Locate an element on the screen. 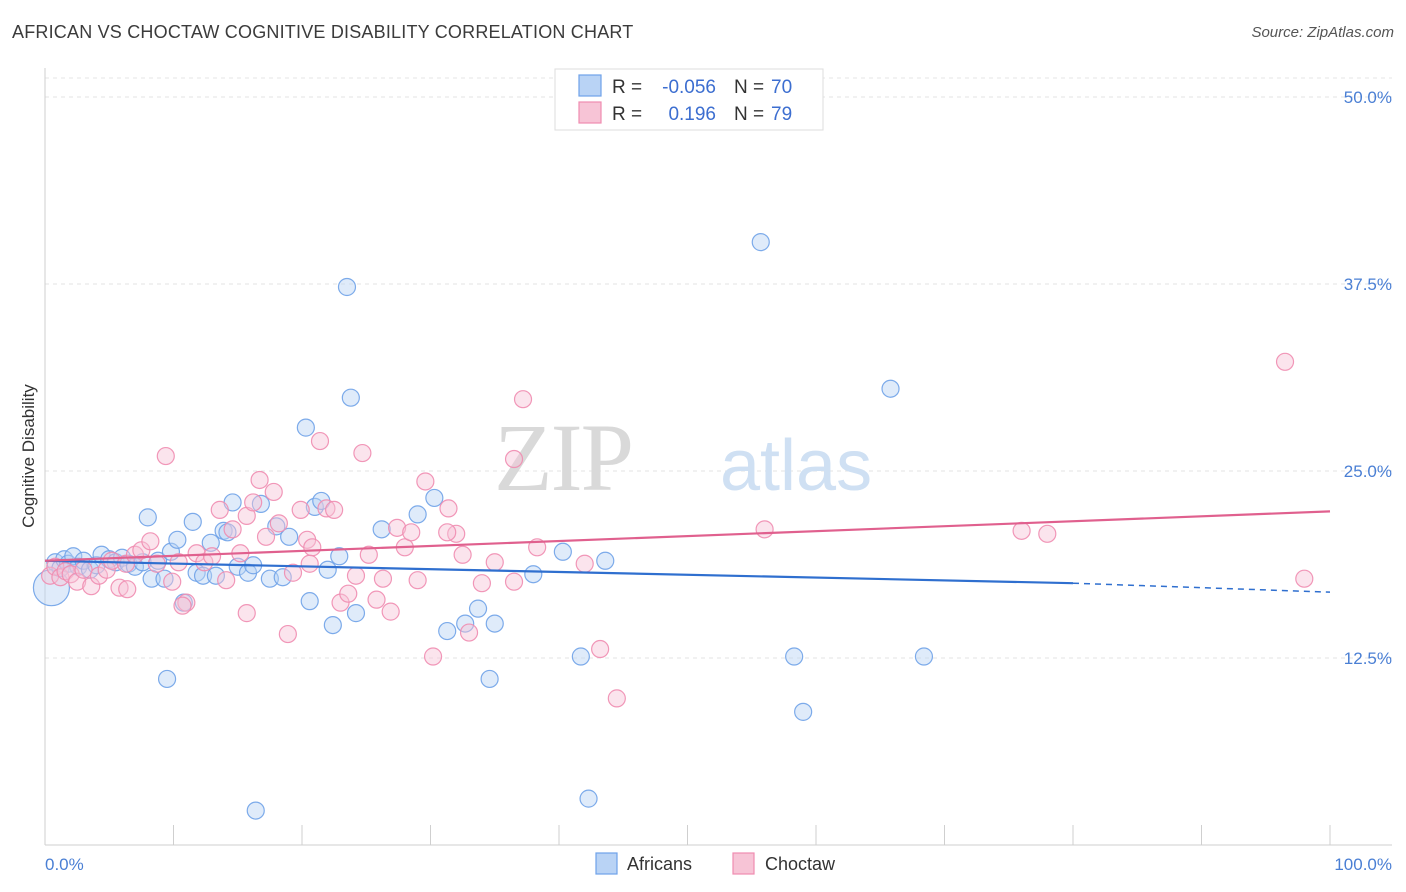 Image resolution: width=1406 pixels, height=892 pixels. x-tick-label-1: 100.0% is located at coordinates (1363, 864).